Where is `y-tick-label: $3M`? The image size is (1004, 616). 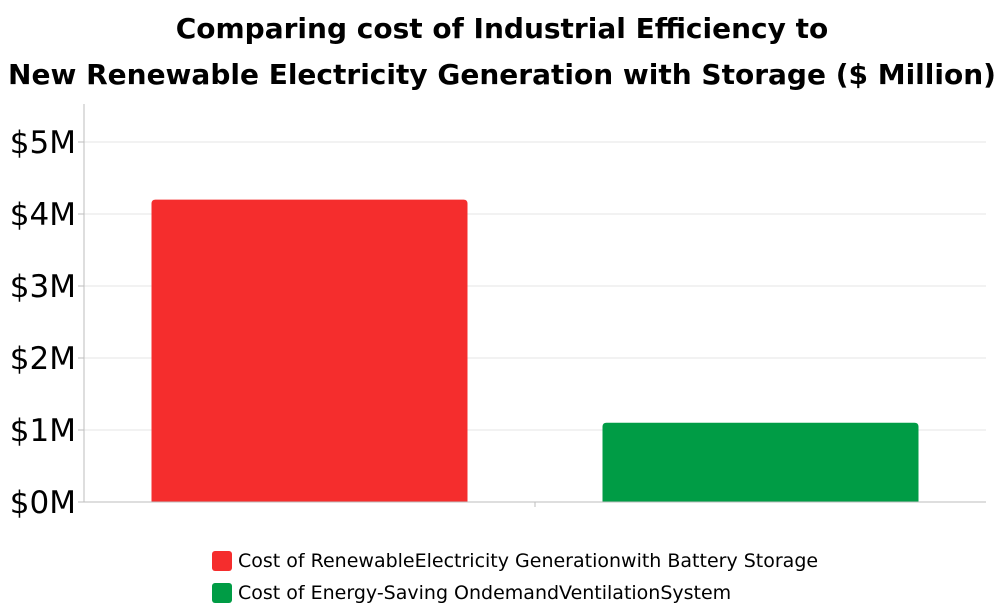
y-tick-label: $3M is located at coordinates (43, 287).